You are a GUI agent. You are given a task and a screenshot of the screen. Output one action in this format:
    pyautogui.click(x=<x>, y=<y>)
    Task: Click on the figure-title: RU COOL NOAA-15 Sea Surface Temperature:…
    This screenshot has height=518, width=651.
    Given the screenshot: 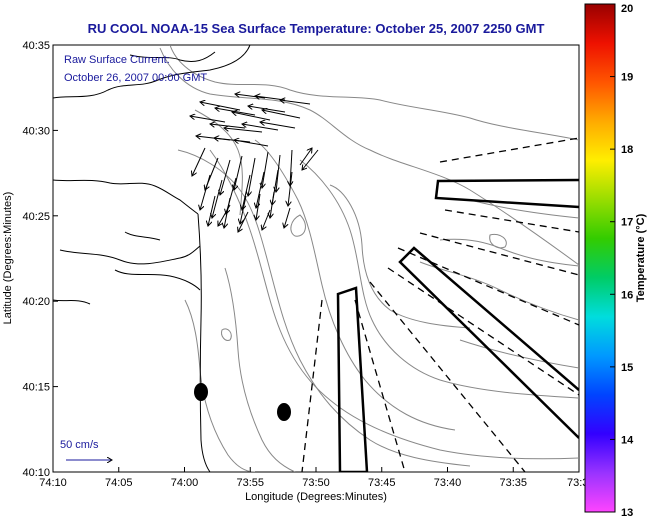 What is the action you would take?
    pyautogui.click(x=316, y=28)
    